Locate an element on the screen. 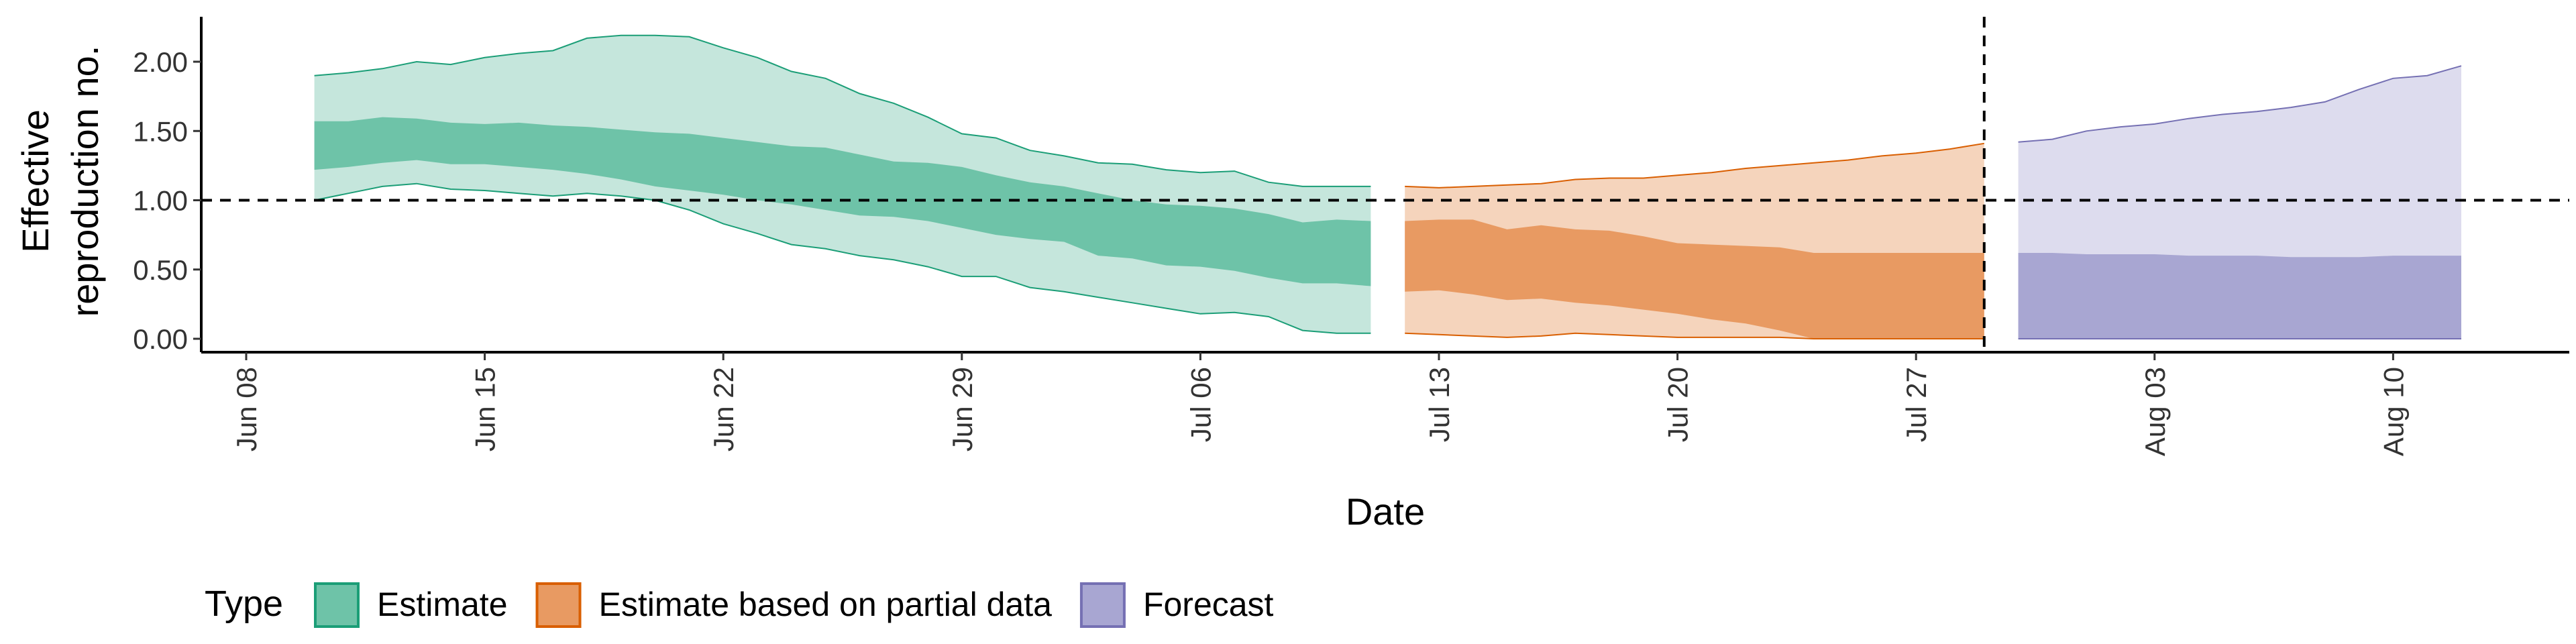  x-tick-label: Jul 13 is located at coordinates (1439, 404).